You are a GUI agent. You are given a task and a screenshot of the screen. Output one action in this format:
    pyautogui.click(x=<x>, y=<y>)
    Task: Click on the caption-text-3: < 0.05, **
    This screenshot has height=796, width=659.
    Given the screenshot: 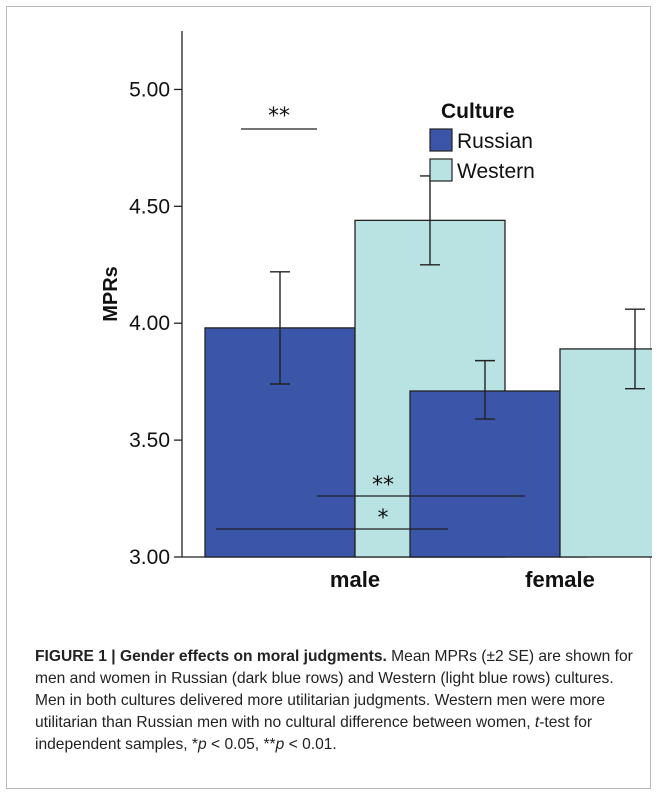 What is the action you would take?
    pyautogui.click(x=241, y=744)
    